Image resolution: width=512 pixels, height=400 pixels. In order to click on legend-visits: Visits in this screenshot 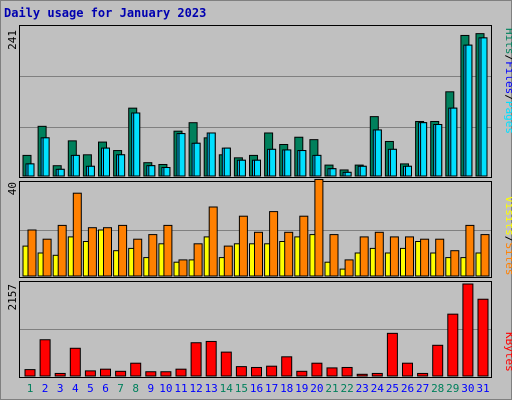, I will do `click(507, 216)`.